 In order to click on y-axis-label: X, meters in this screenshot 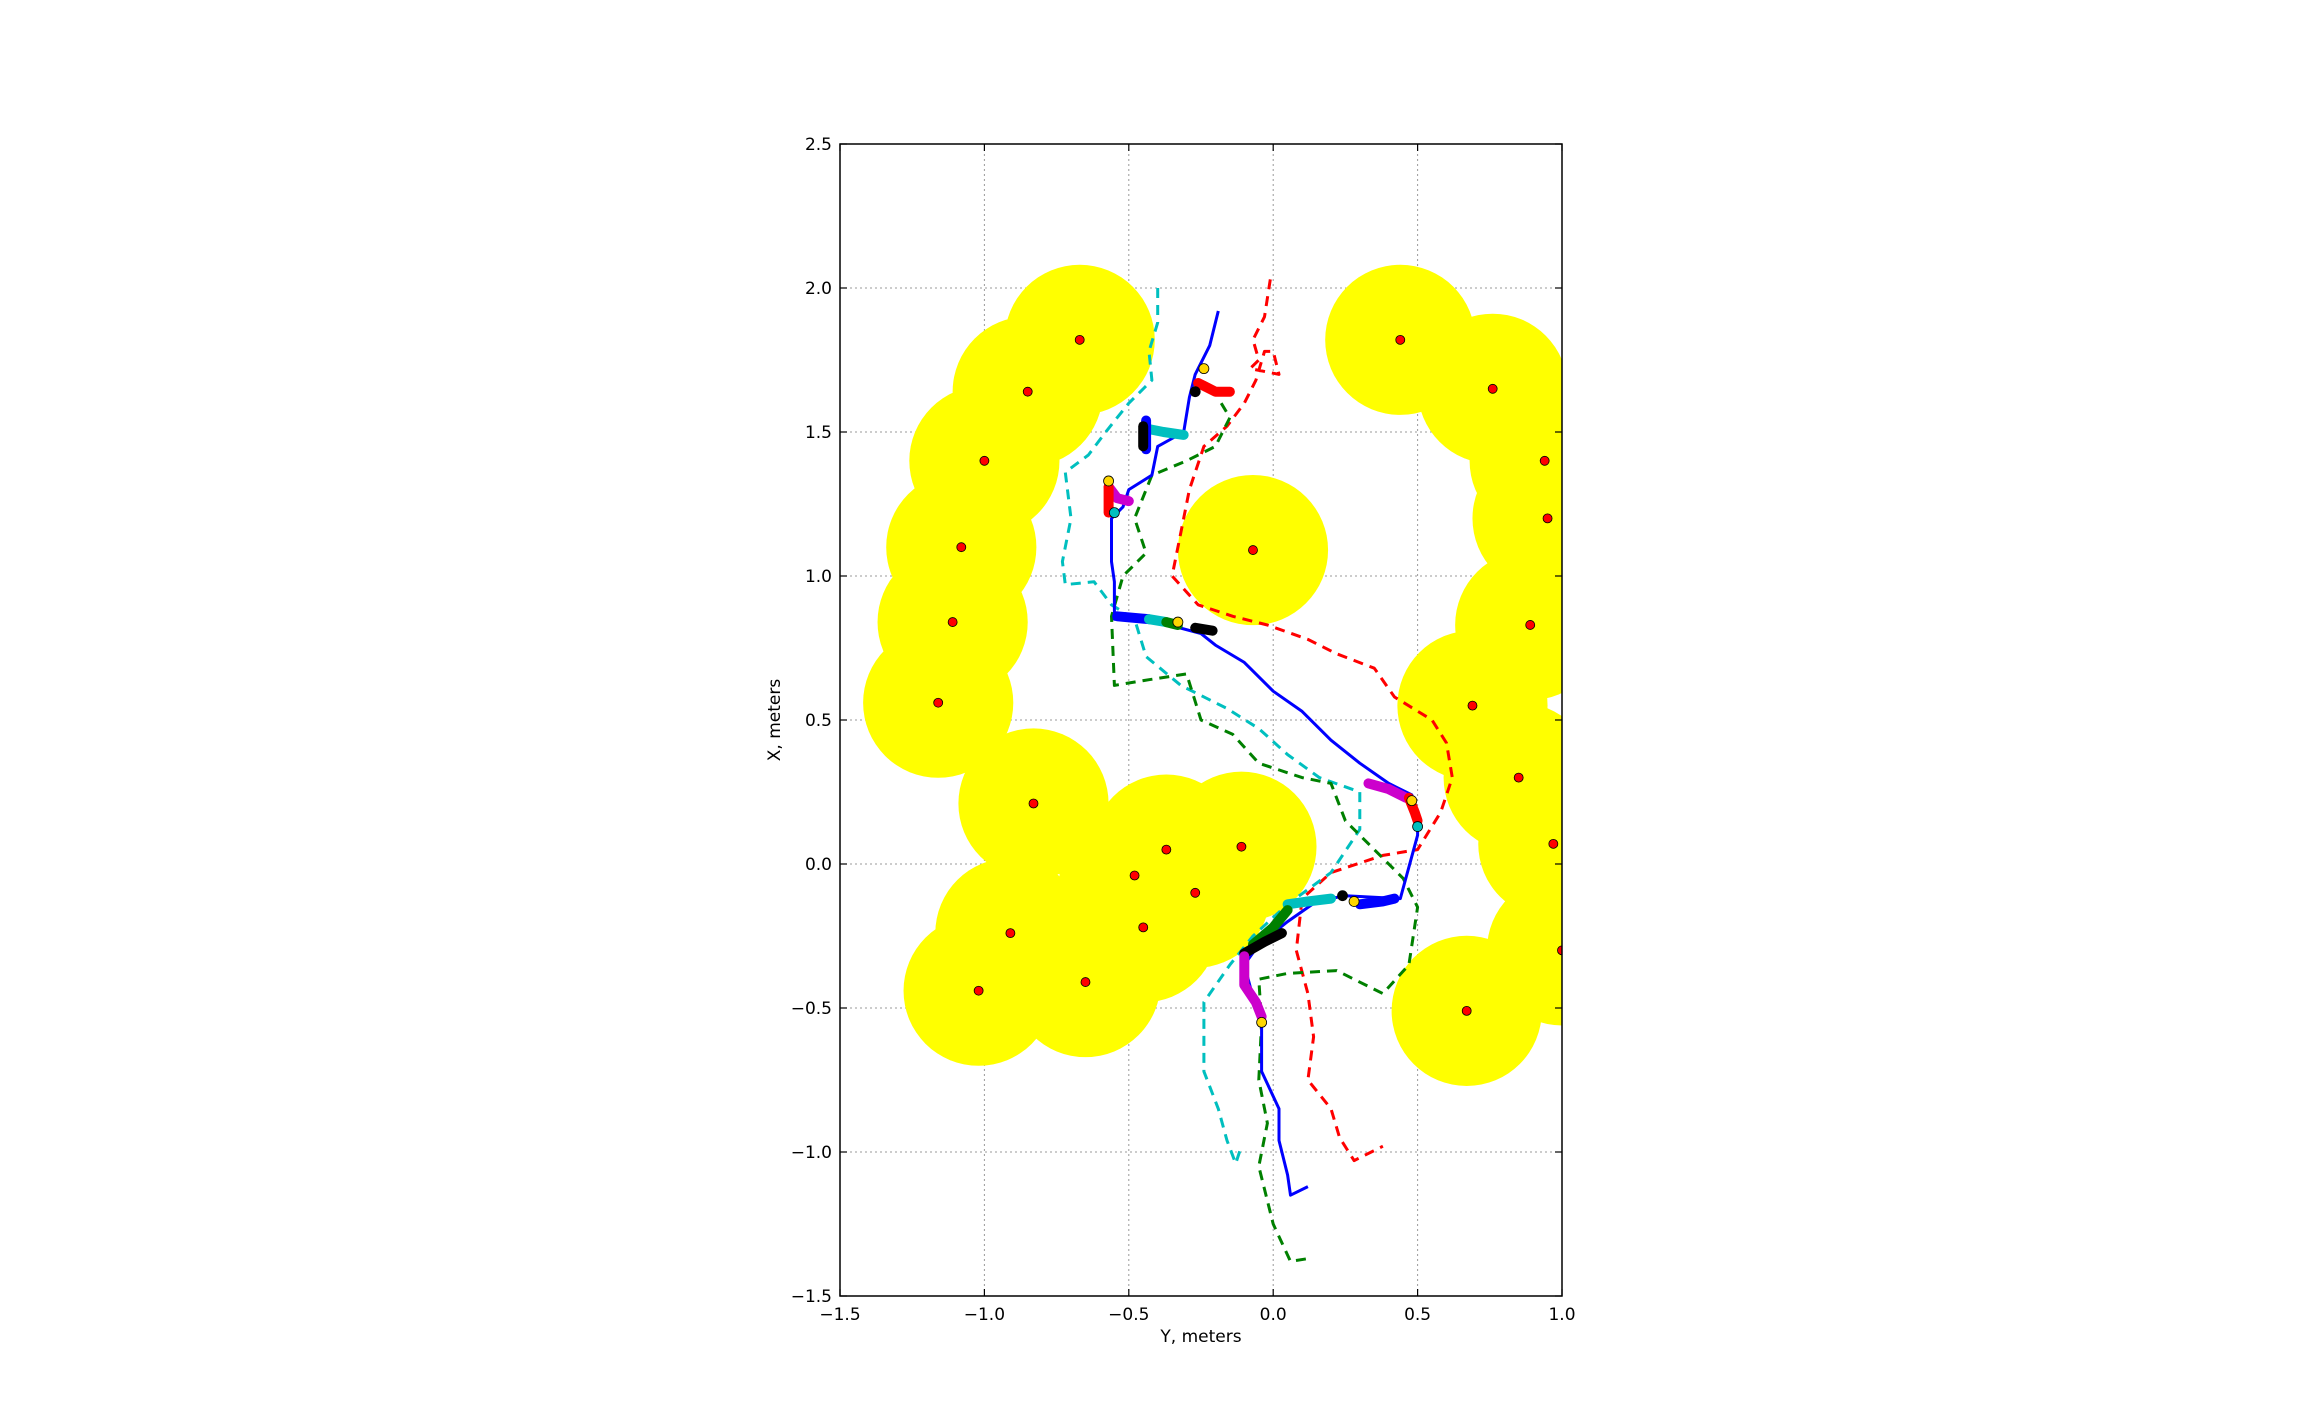, I will do `click(775, 720)`.